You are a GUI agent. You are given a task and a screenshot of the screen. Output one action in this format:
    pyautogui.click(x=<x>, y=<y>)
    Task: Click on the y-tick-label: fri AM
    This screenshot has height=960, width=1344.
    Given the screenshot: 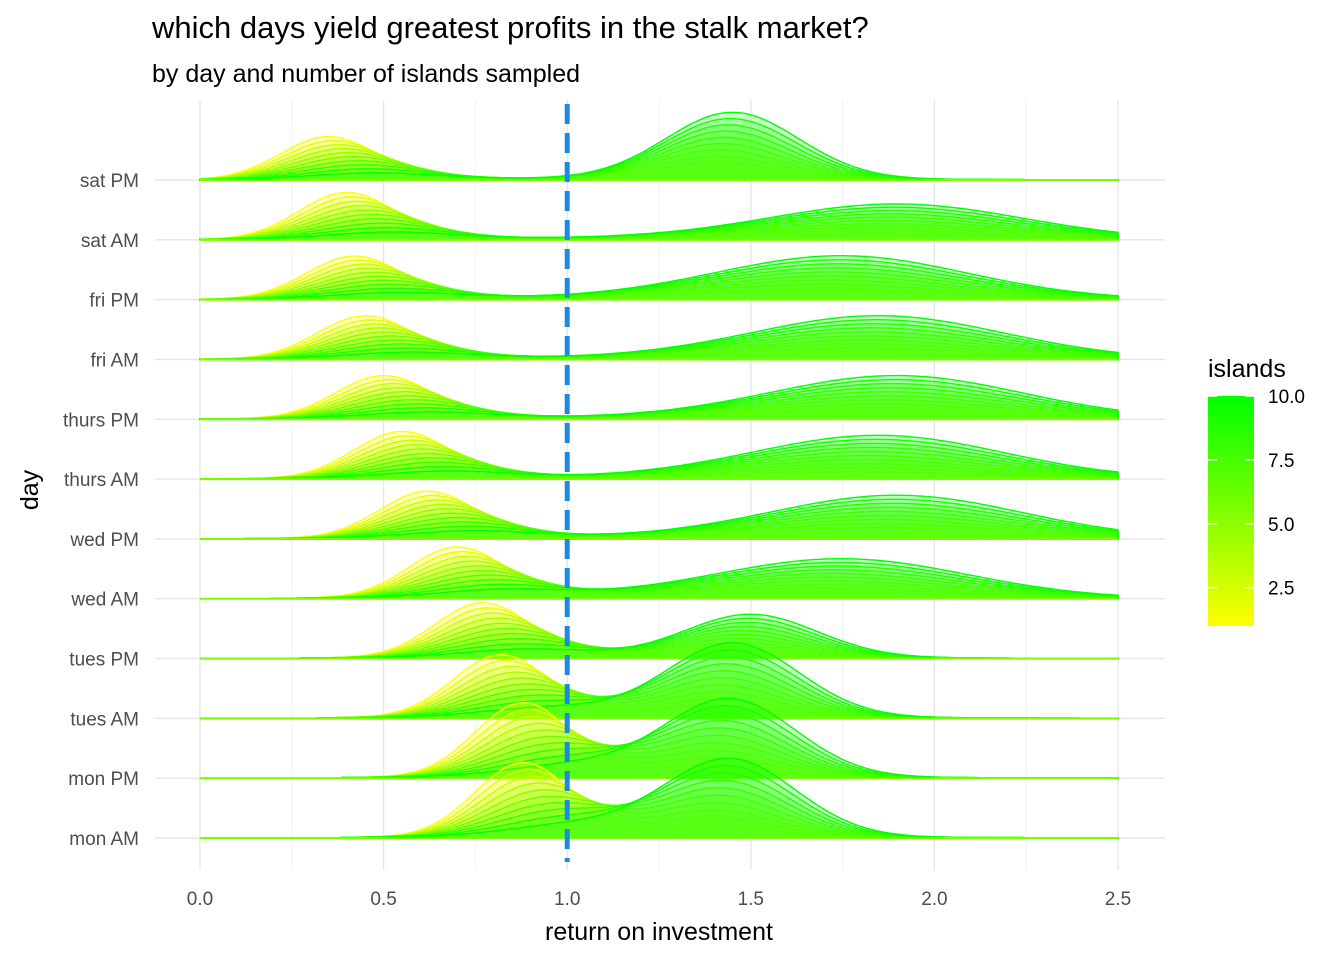 What is the action you would take?
    pyautogui.click(x=114, y=360)
    